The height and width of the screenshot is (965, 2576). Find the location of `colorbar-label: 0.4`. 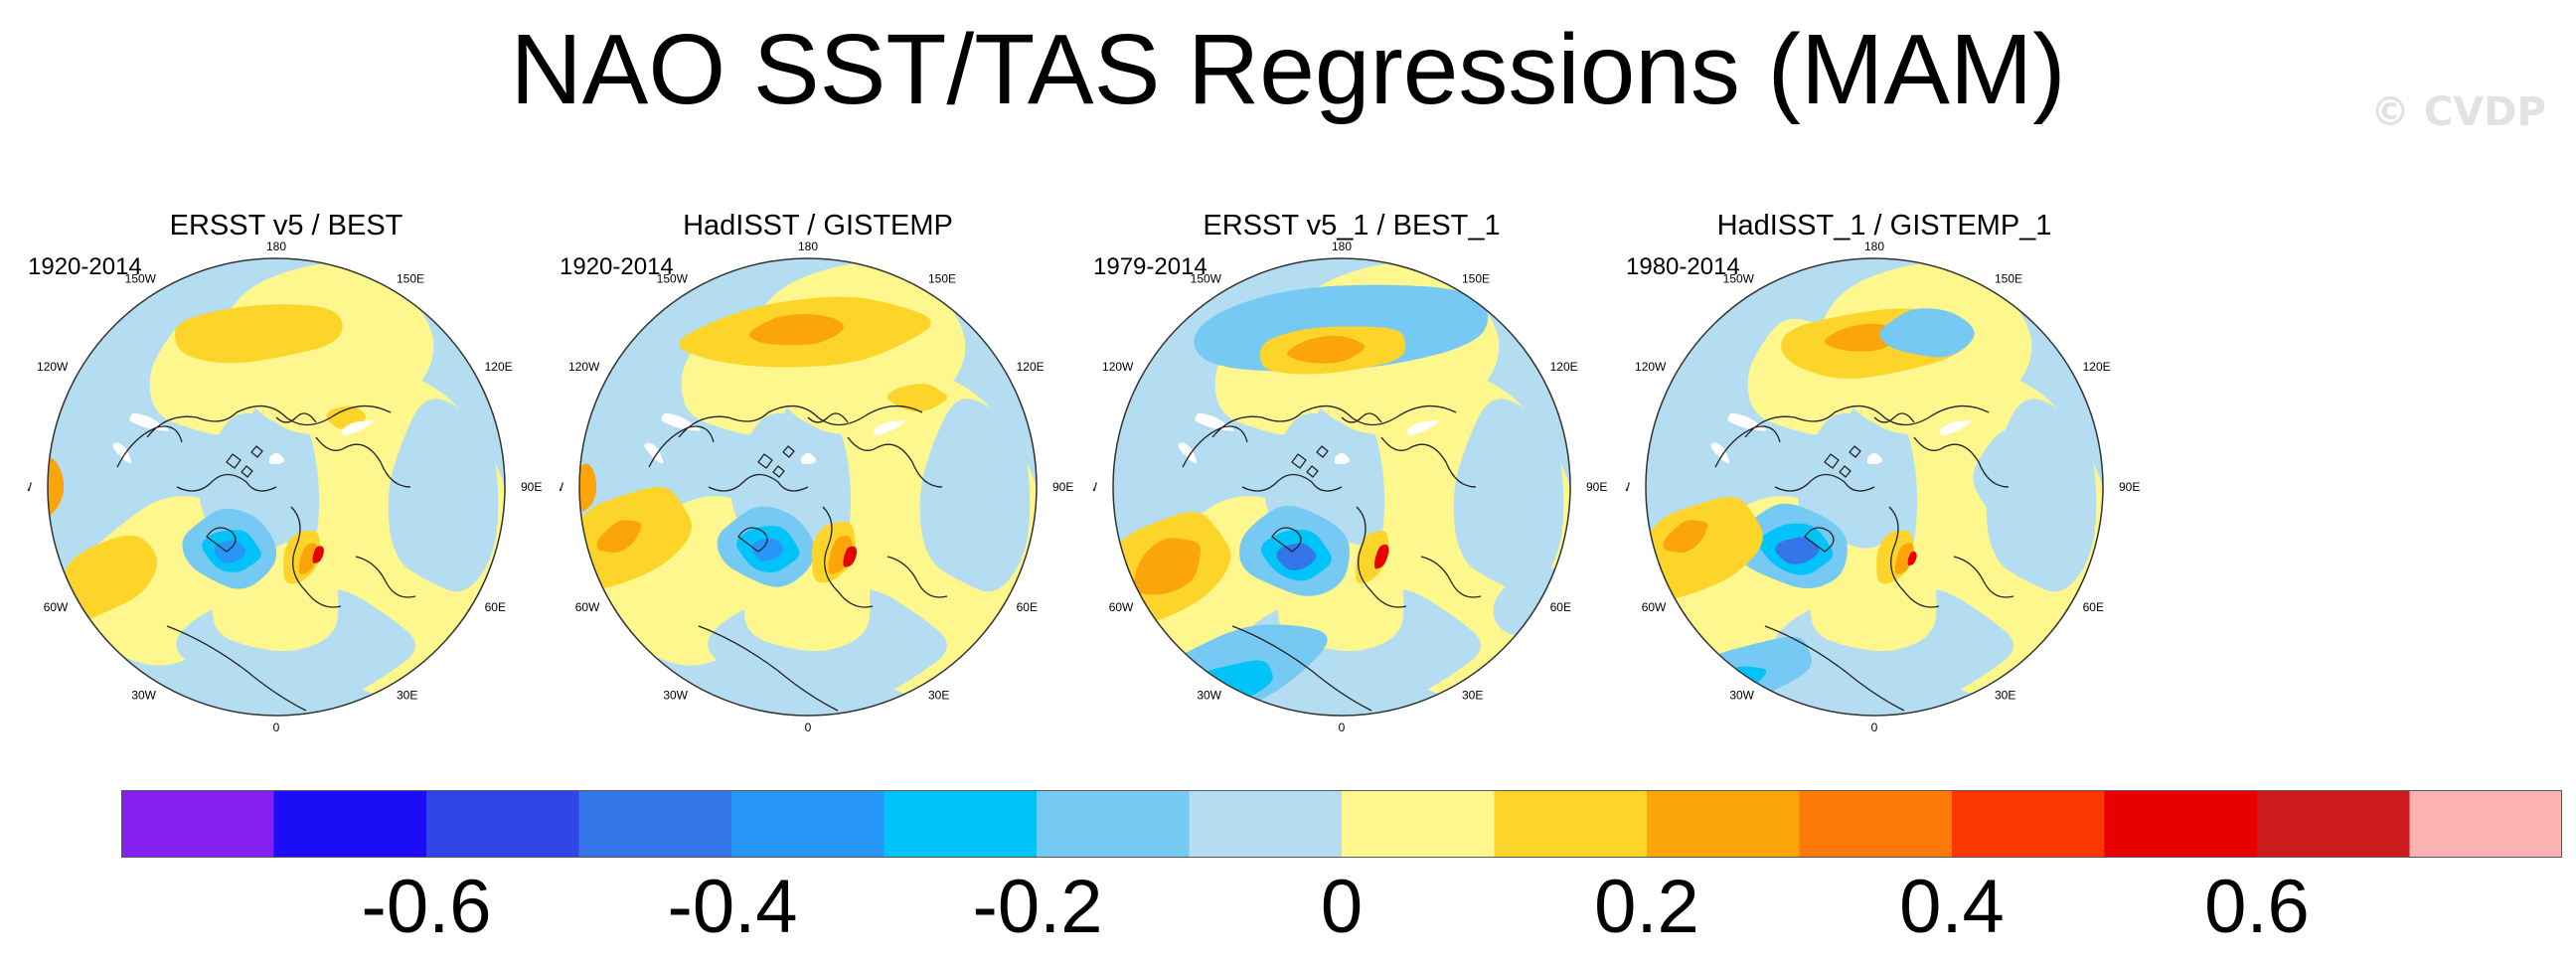

colorbar-label: 0.4 is located at coordinates (1952, 907).